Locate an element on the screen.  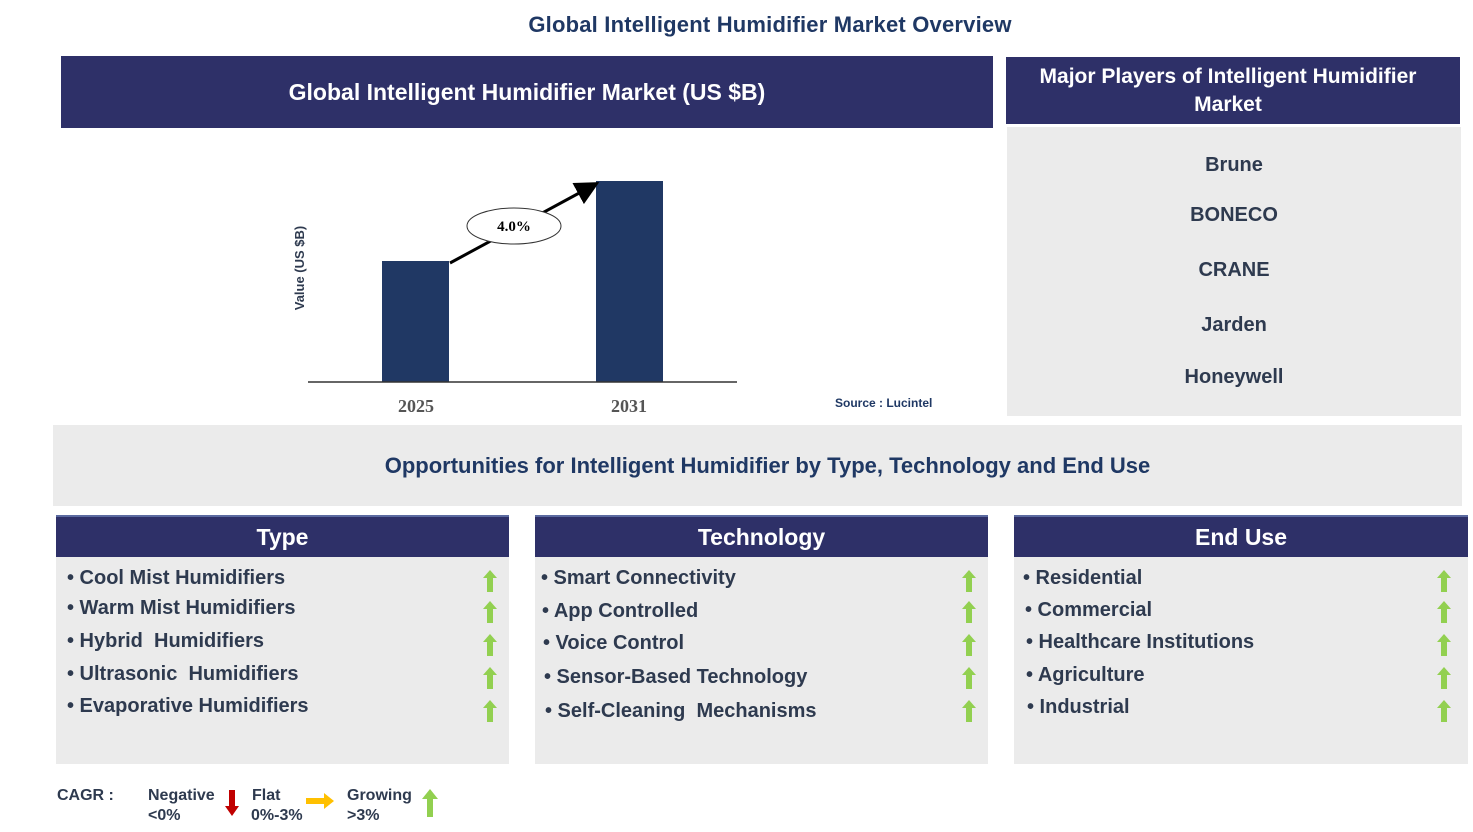
legend-growing-name: Growing is located at coordinates (379, 795).